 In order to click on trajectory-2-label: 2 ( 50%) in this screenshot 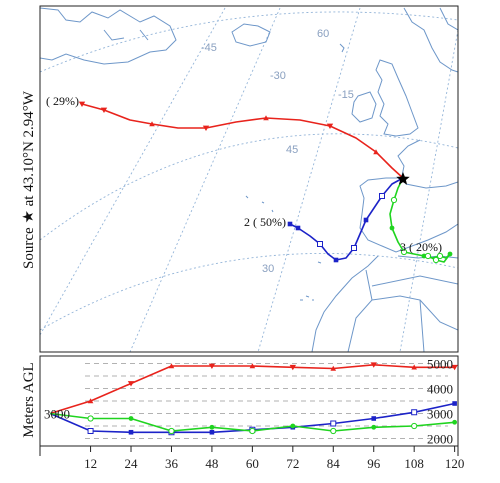, I will do `click(265, 222)`.